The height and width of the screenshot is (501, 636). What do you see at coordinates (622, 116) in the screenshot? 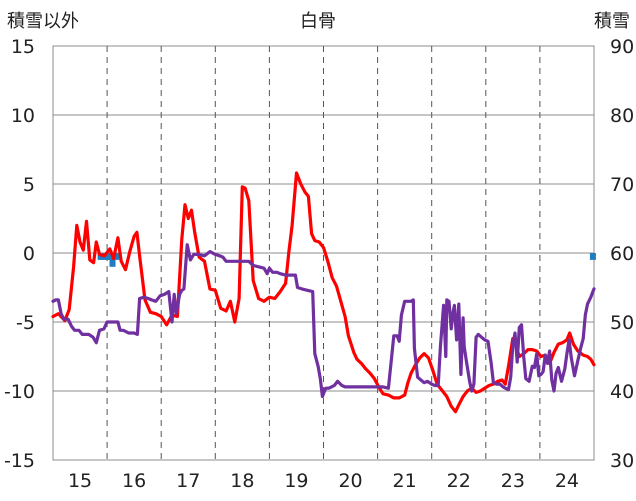
I see `right-tick-label: 80` at bounding box center [622, 116].